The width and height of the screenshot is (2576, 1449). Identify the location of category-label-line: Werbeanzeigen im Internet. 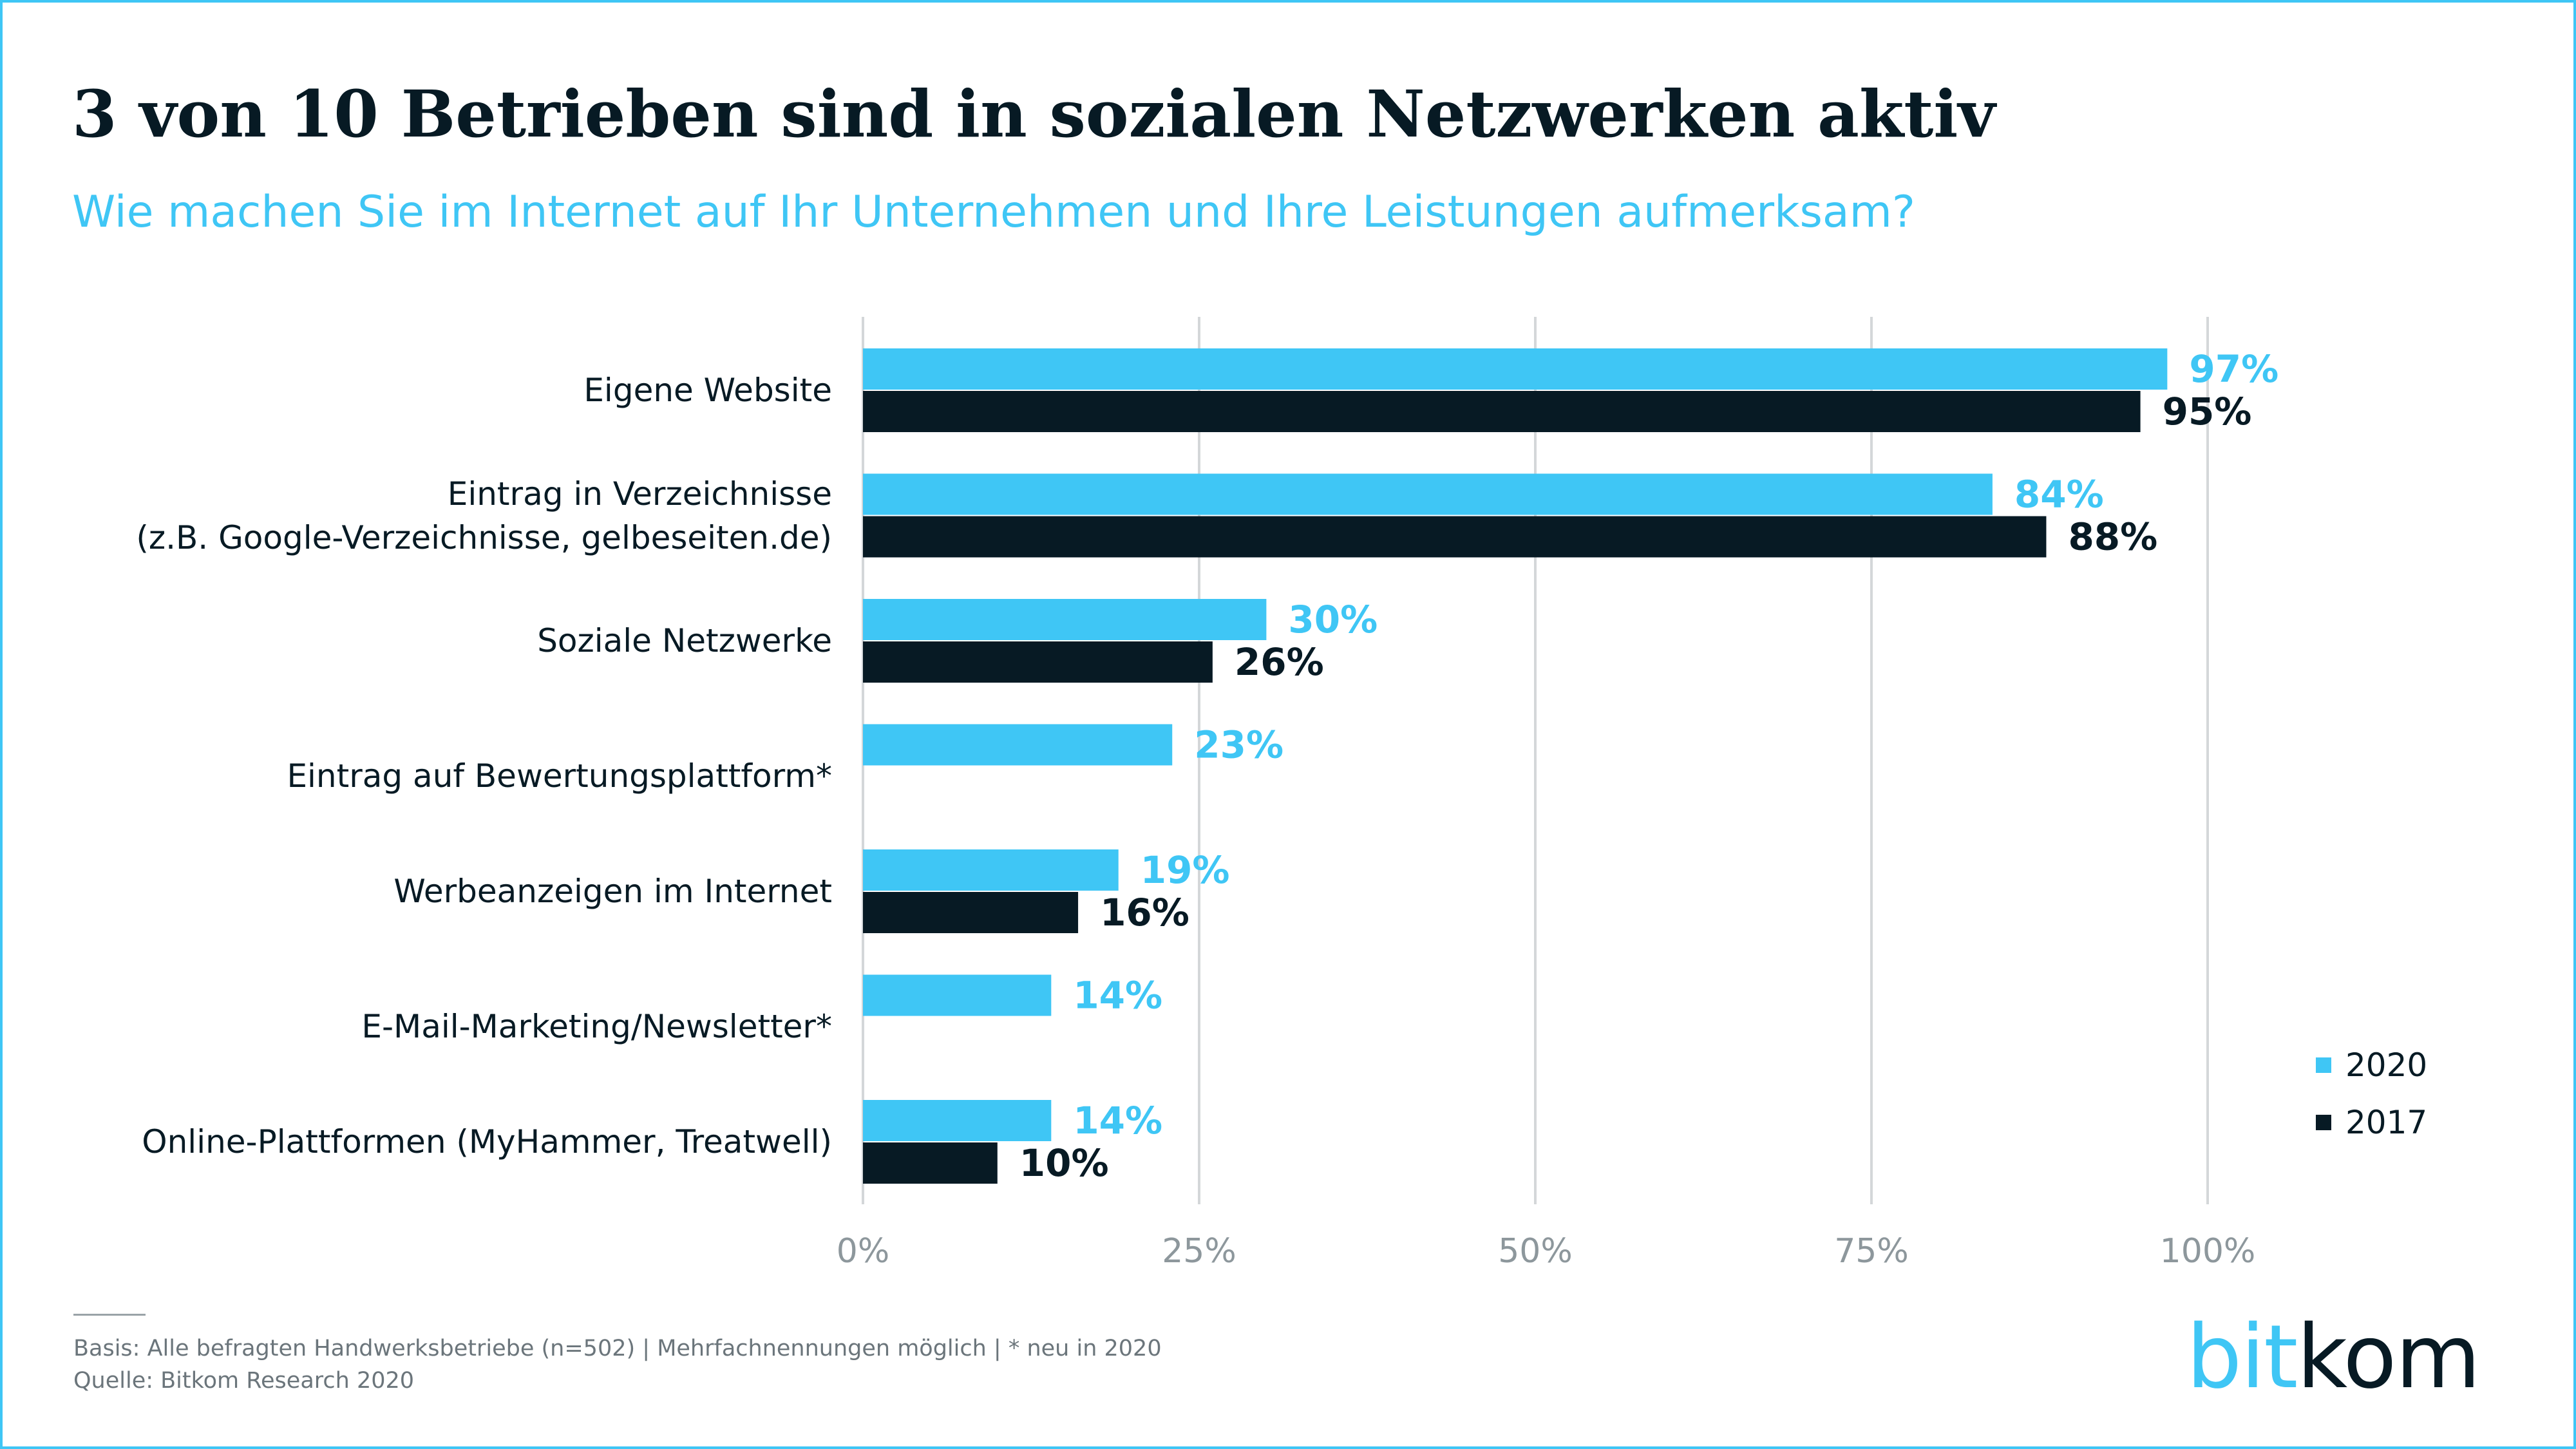
(612, 891).